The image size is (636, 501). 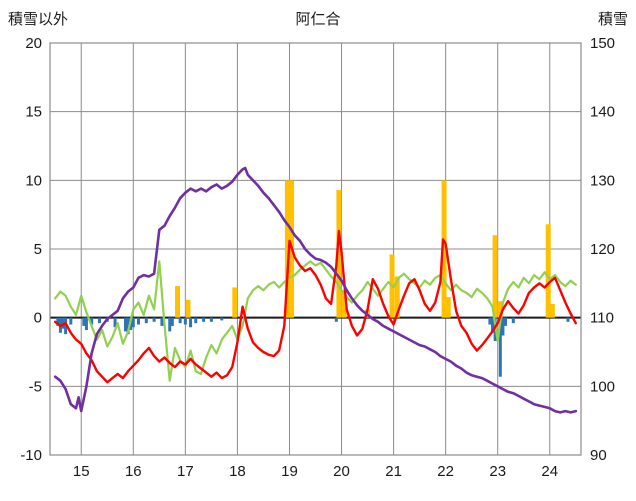 What do you see at coordinates (602, 249) in the screenshot?
I see `svg-text: 120` at bounding box center [602, 249].